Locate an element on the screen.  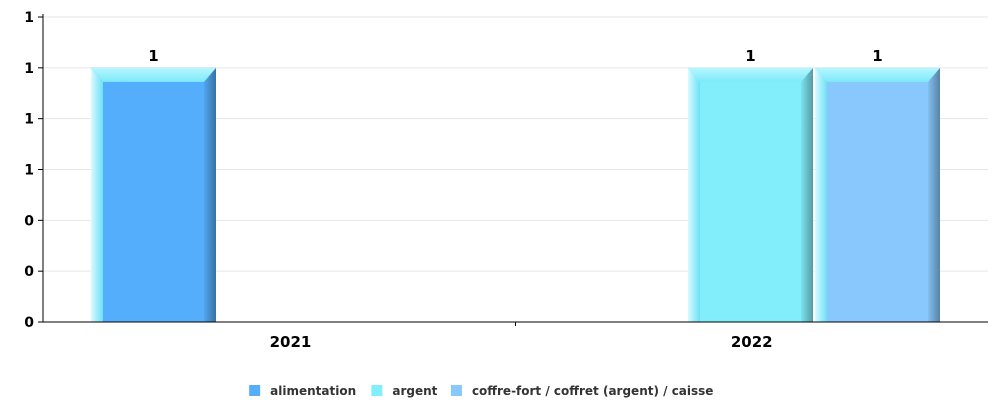
legend-label: argent is located at coordinates (414, 391).